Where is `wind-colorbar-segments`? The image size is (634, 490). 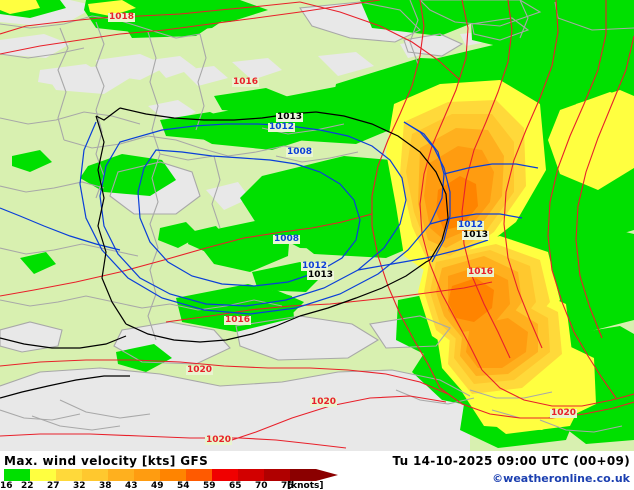 wind-colorbar-segments is located at coordinates (171, 475).